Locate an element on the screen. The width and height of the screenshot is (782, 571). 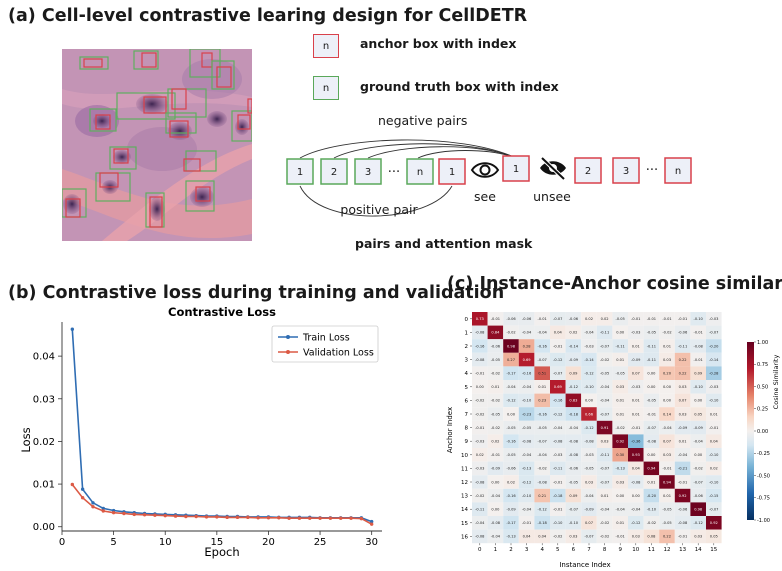
heatmap-cell-label: -0.17 is located at coordinates (510, 374).